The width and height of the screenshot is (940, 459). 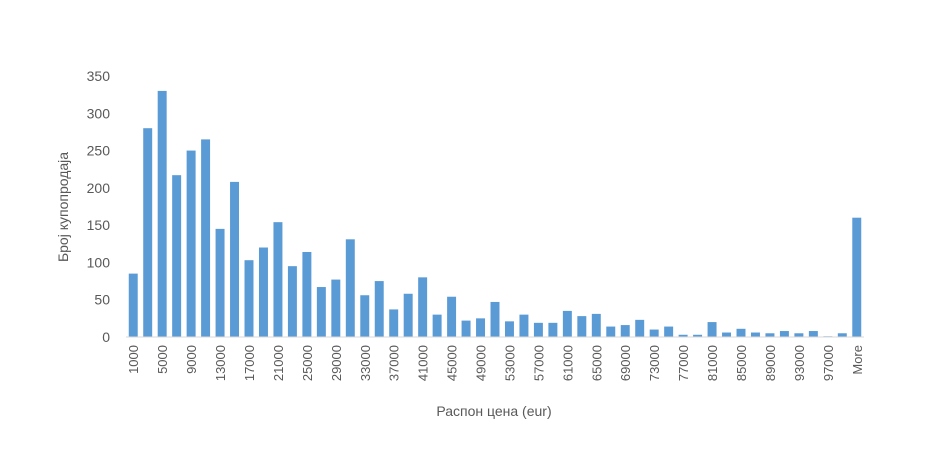 I want to click on y-tick-label: 150, so click(x=99, y=225).